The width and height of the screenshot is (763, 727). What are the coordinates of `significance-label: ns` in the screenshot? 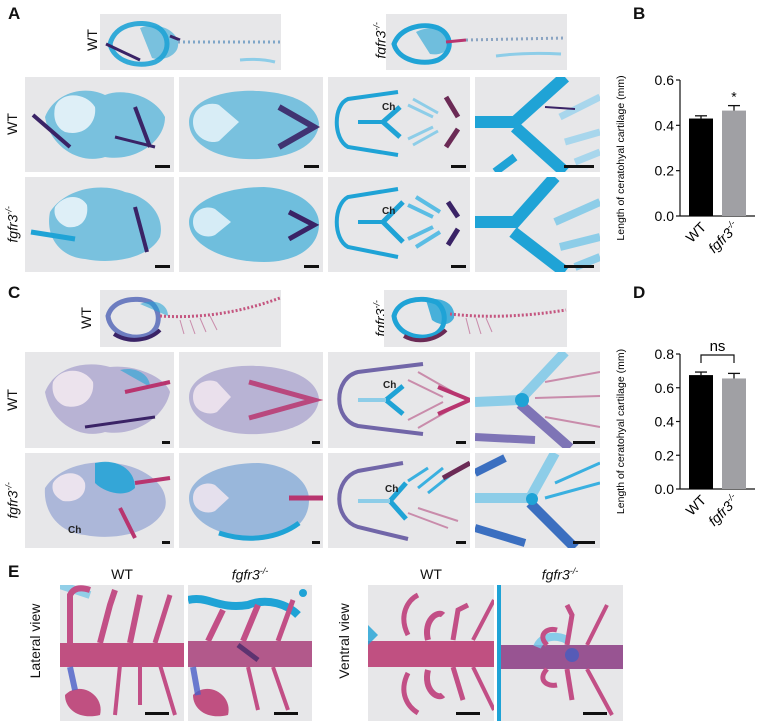 It's located at (718, 346).